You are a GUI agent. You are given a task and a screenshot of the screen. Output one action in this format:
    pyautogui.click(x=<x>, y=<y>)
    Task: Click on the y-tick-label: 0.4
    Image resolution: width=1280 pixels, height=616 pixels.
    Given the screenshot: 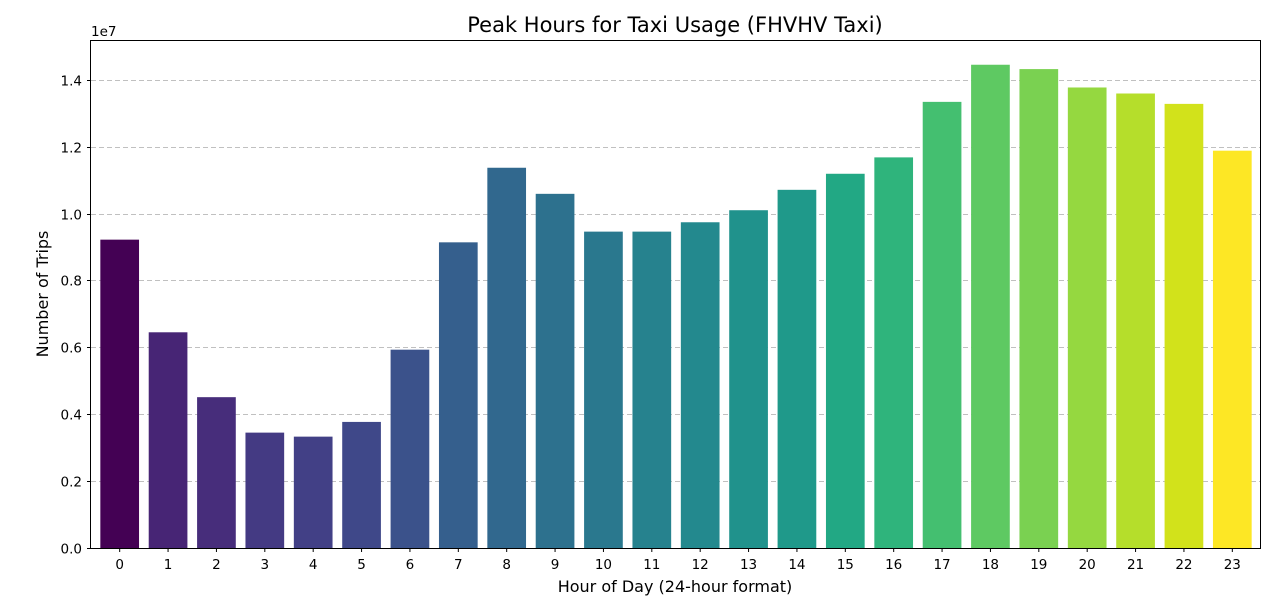 What is the action you would take?
    pyautogui.click(x=71, y=416)
    